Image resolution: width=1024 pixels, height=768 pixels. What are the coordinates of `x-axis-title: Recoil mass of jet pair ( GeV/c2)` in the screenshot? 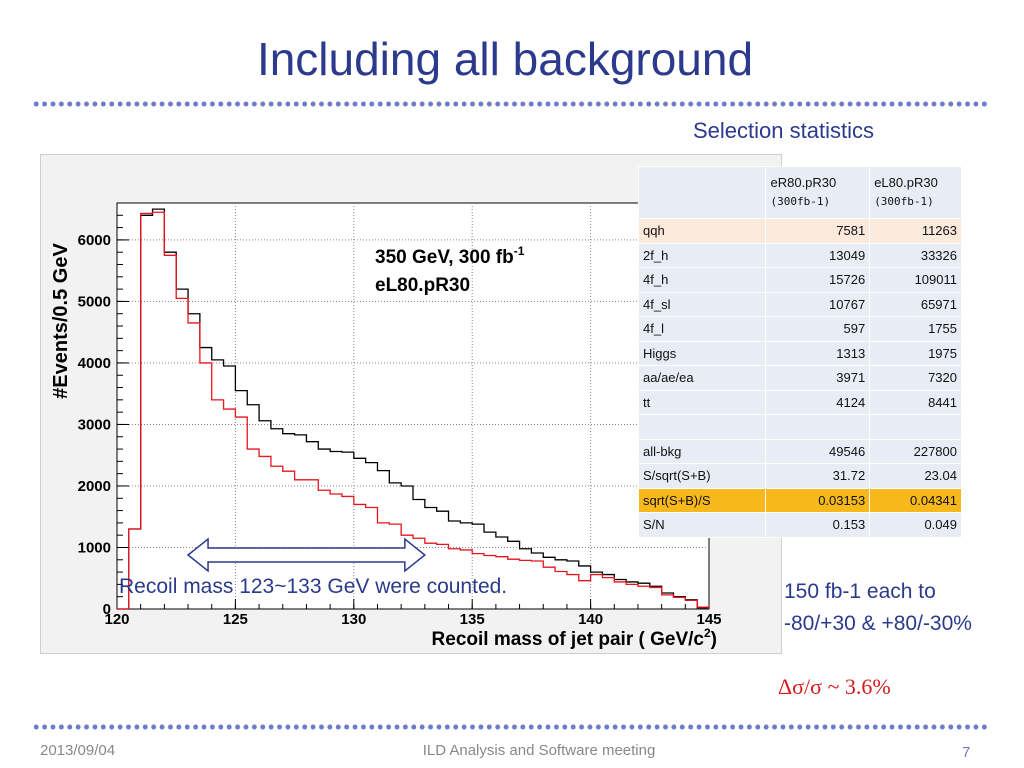 It's located at (574, 638).